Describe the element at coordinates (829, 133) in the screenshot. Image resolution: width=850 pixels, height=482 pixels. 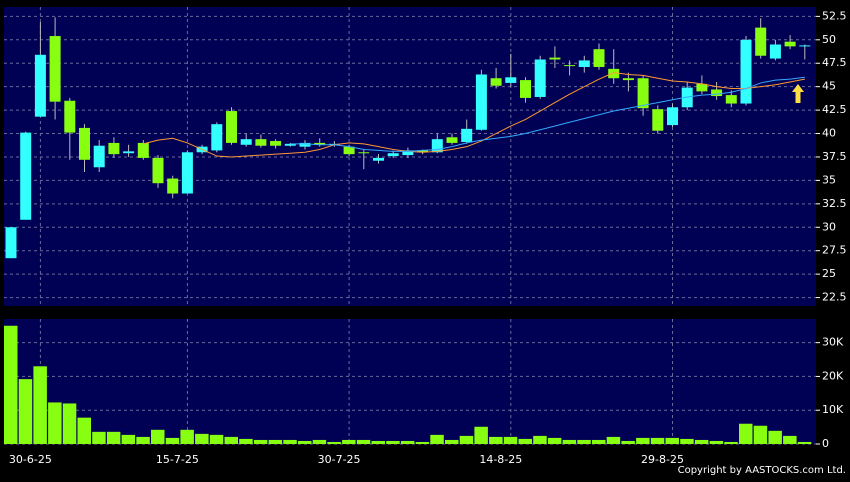
I see `y-tick-label: 40` at that location.